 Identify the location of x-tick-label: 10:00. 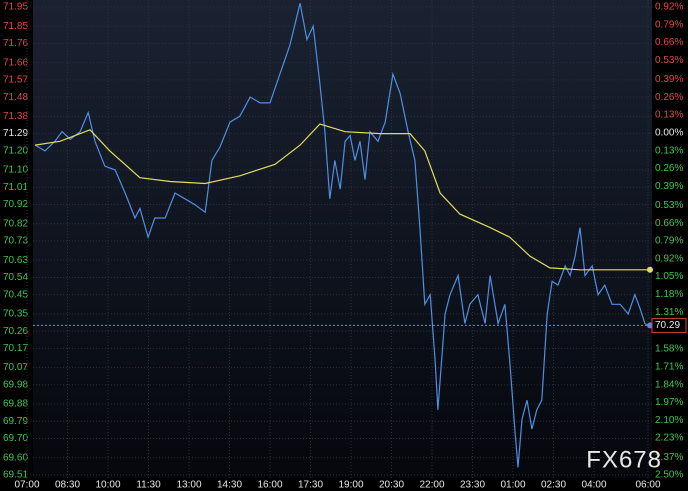
(107, 485).